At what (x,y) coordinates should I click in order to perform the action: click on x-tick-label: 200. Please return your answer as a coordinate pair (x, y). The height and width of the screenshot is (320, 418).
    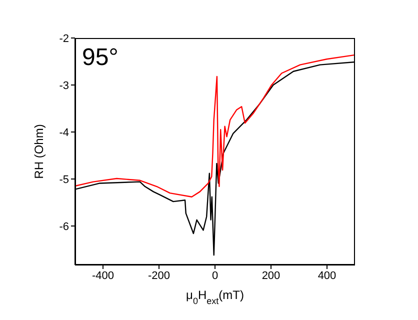
    Looking at the image, I should click on (271, 276).